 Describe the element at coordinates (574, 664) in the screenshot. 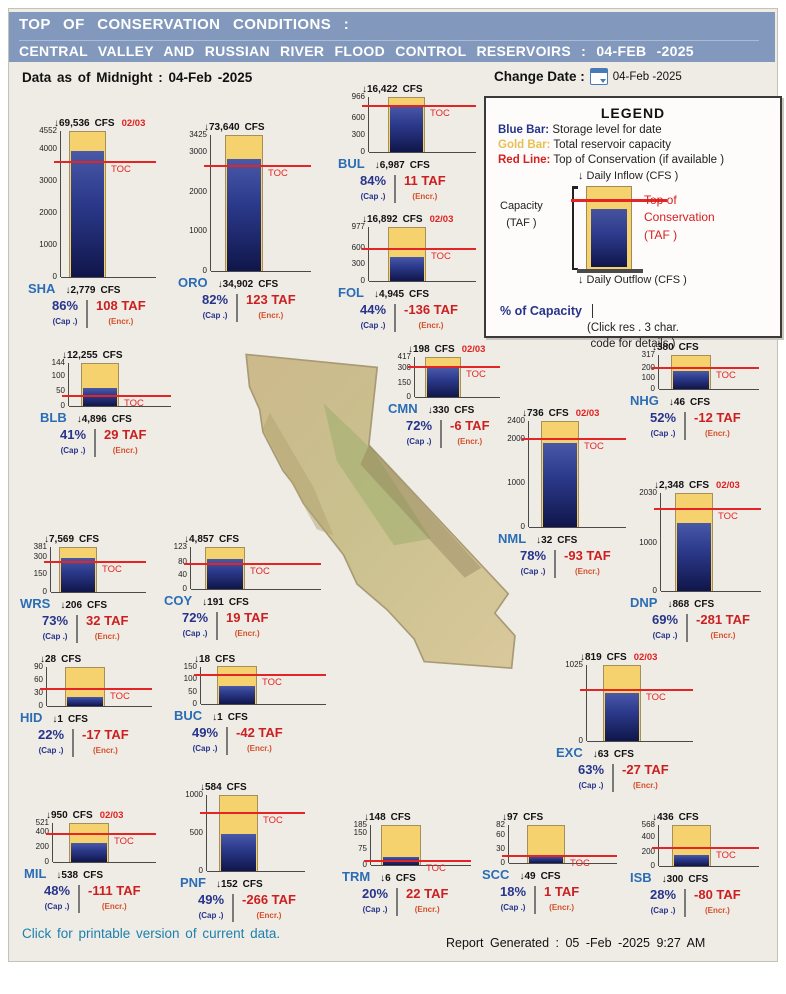

I see `axis-tick: 1025` at that location.